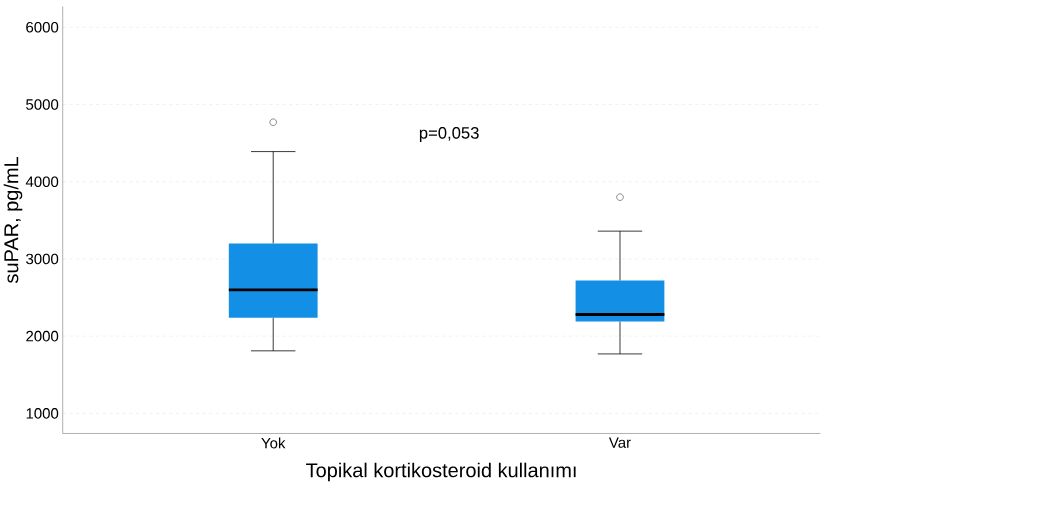 The width and height of the screenshot is (1037, 512). Describe the element at coordinates (449, 135) in the screenshot. I see `annotation: p=0,053` at that location.